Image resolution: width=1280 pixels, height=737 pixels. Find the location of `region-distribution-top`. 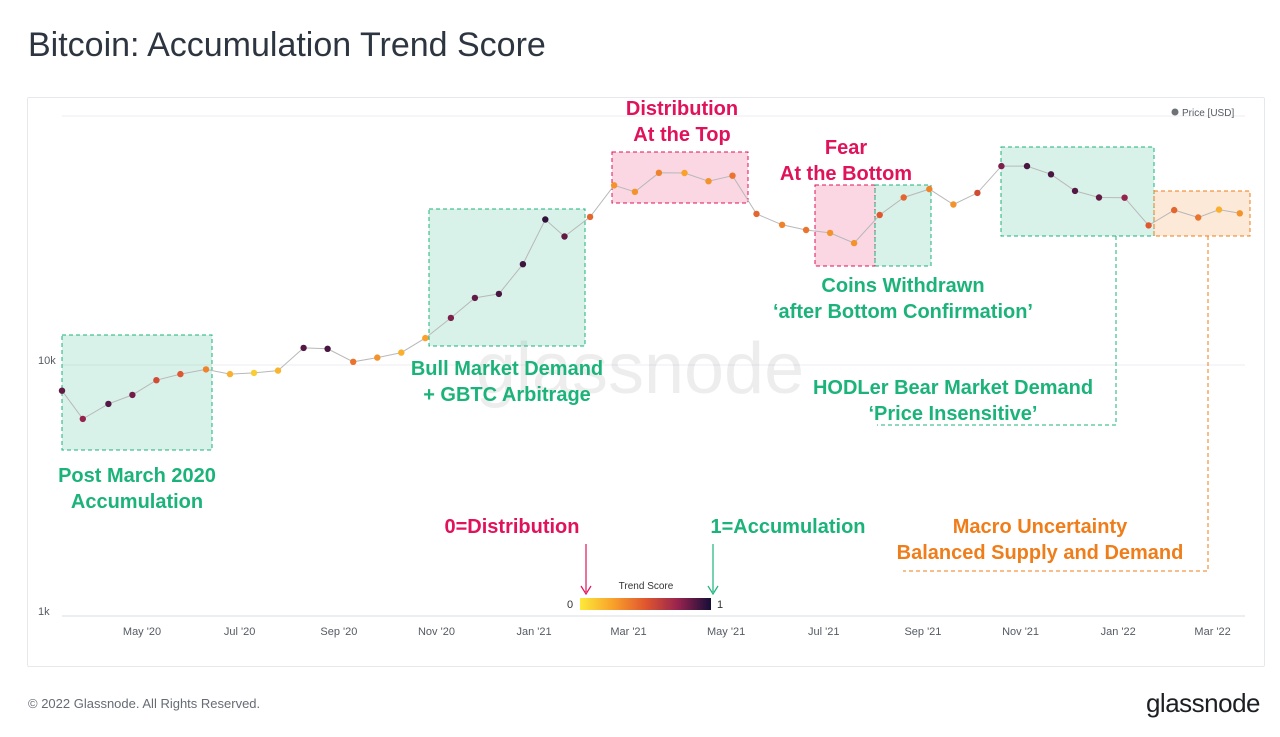

region-distribution-top is located at coordinates (680, 177).